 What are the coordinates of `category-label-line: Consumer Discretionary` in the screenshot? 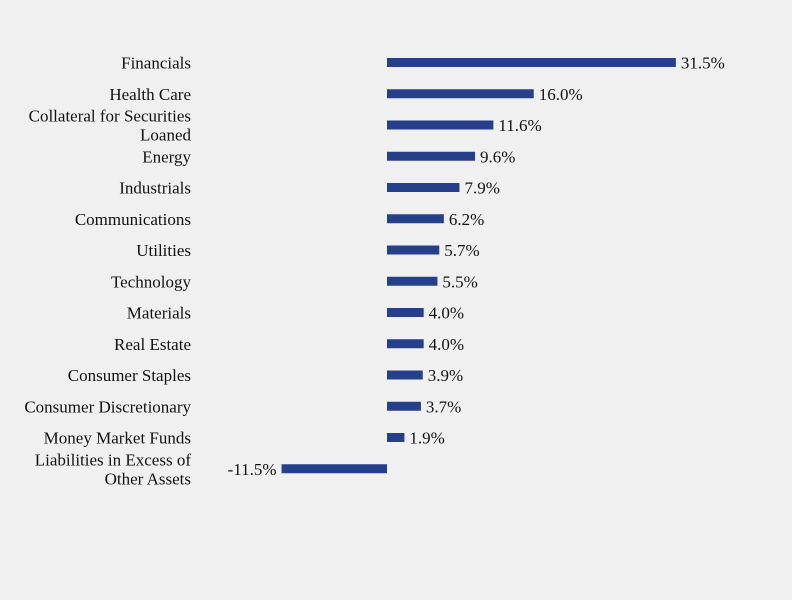 It's located at (107, 406).